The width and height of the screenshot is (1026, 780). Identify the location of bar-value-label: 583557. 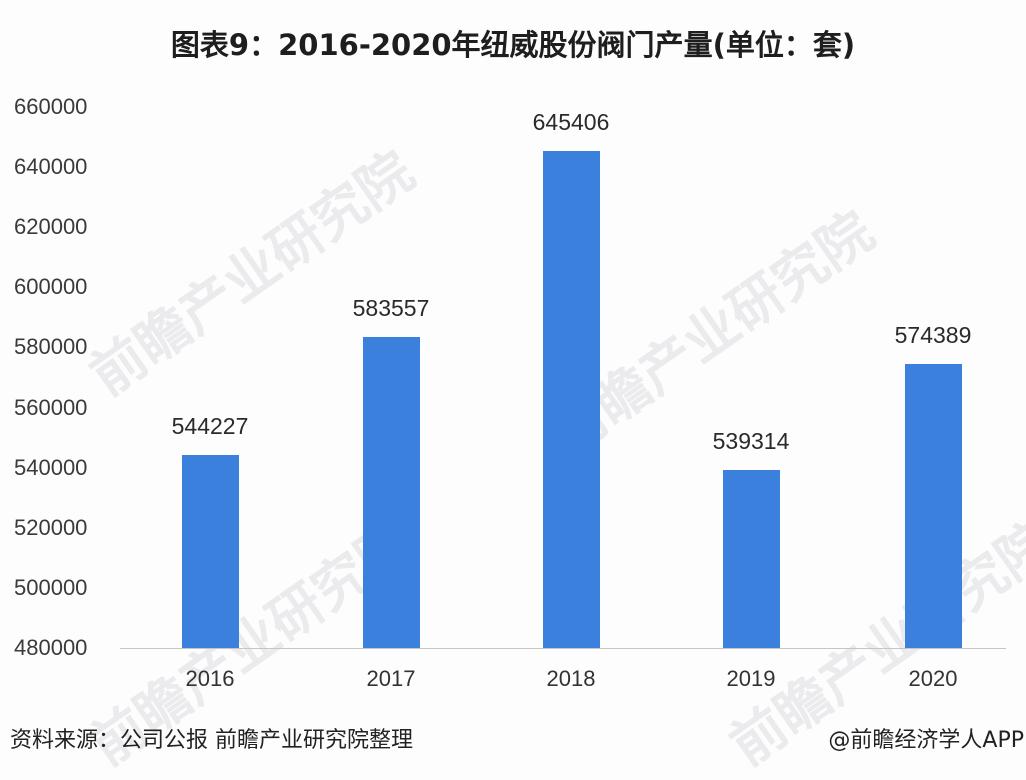
(391, 307).